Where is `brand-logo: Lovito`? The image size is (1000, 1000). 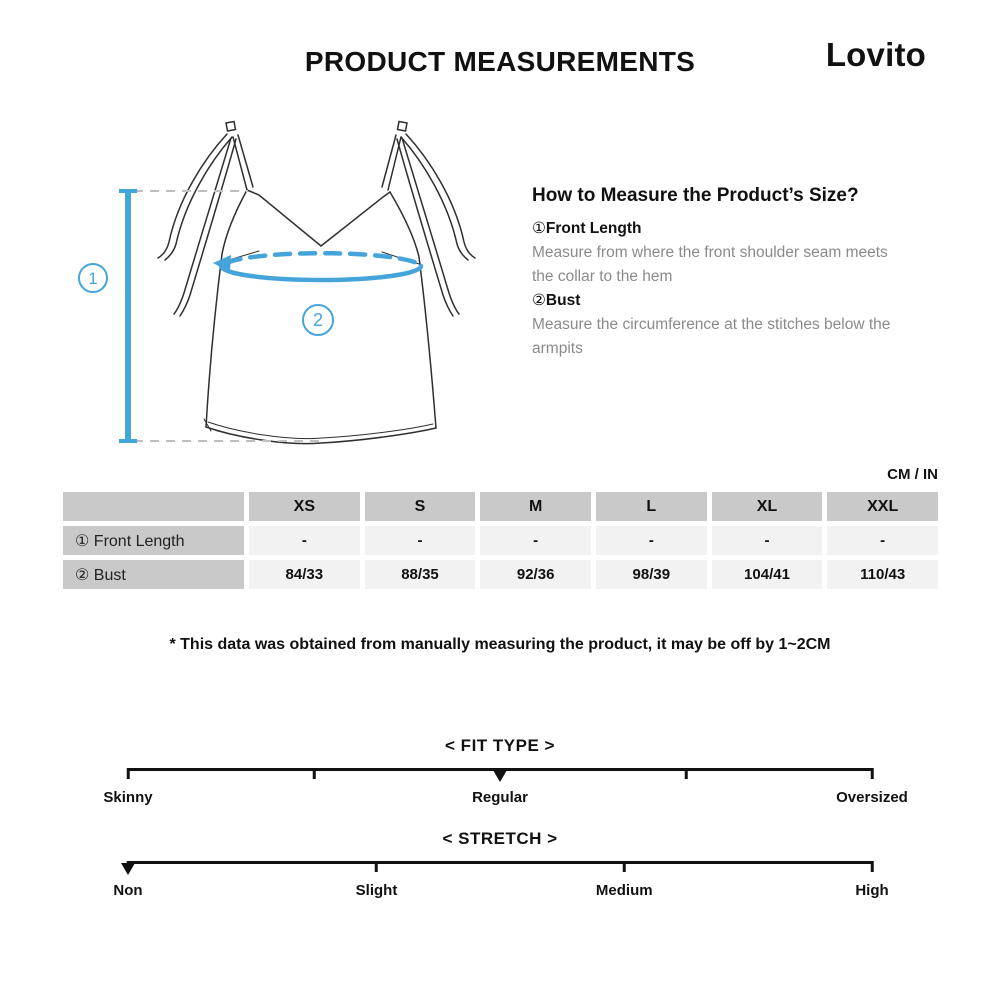 brand-logo: Lovito is located at coordinates (875, 54).